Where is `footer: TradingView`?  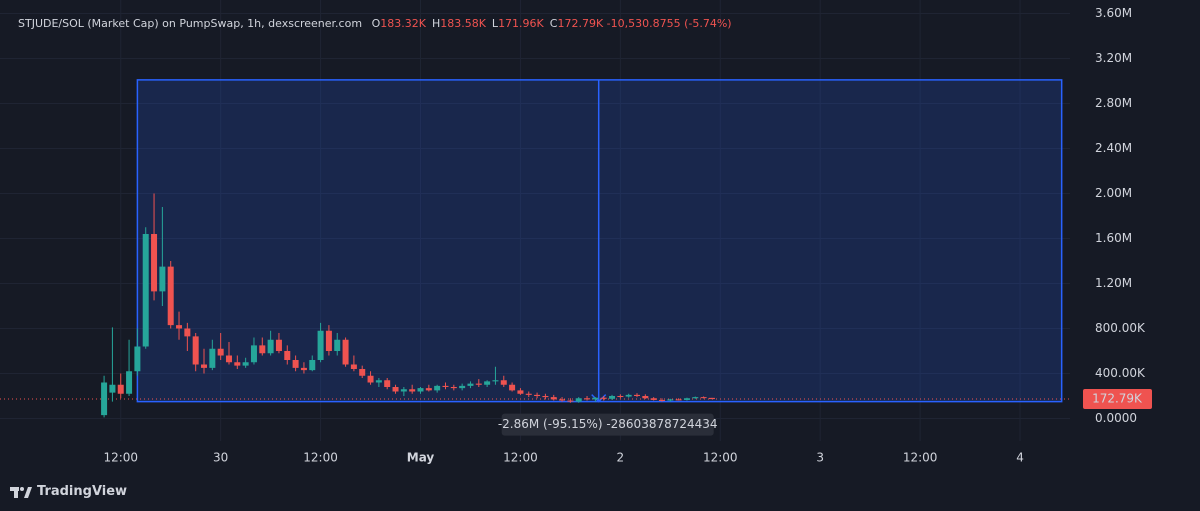 footer: TradingView is located at coordinates (68, 491).